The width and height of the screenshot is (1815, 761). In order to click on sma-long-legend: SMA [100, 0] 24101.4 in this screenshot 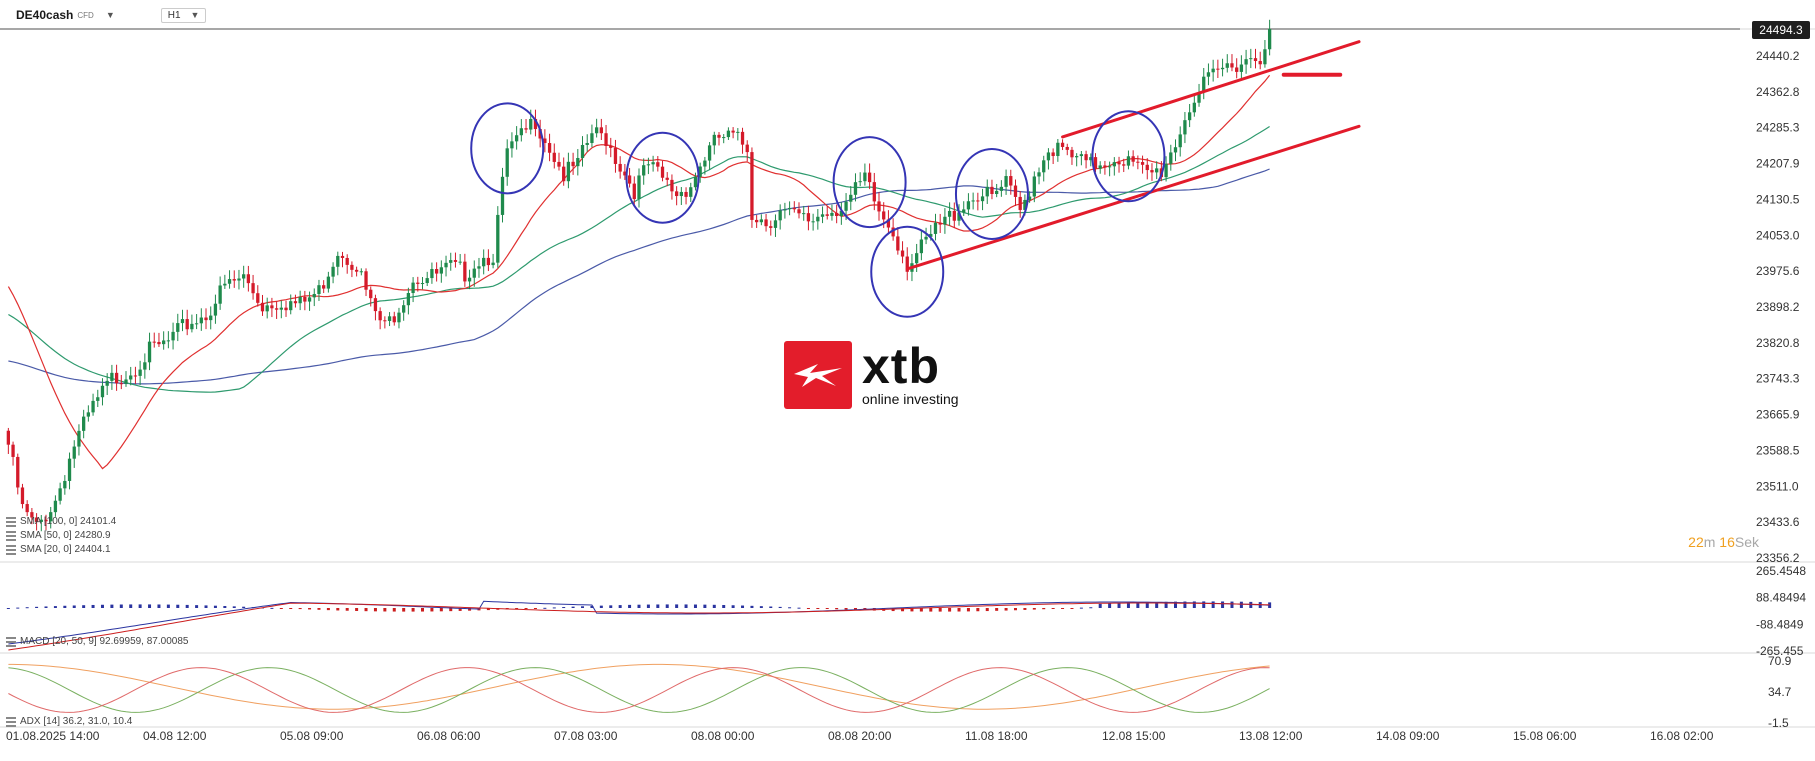, I will do `click(61, 521)`.